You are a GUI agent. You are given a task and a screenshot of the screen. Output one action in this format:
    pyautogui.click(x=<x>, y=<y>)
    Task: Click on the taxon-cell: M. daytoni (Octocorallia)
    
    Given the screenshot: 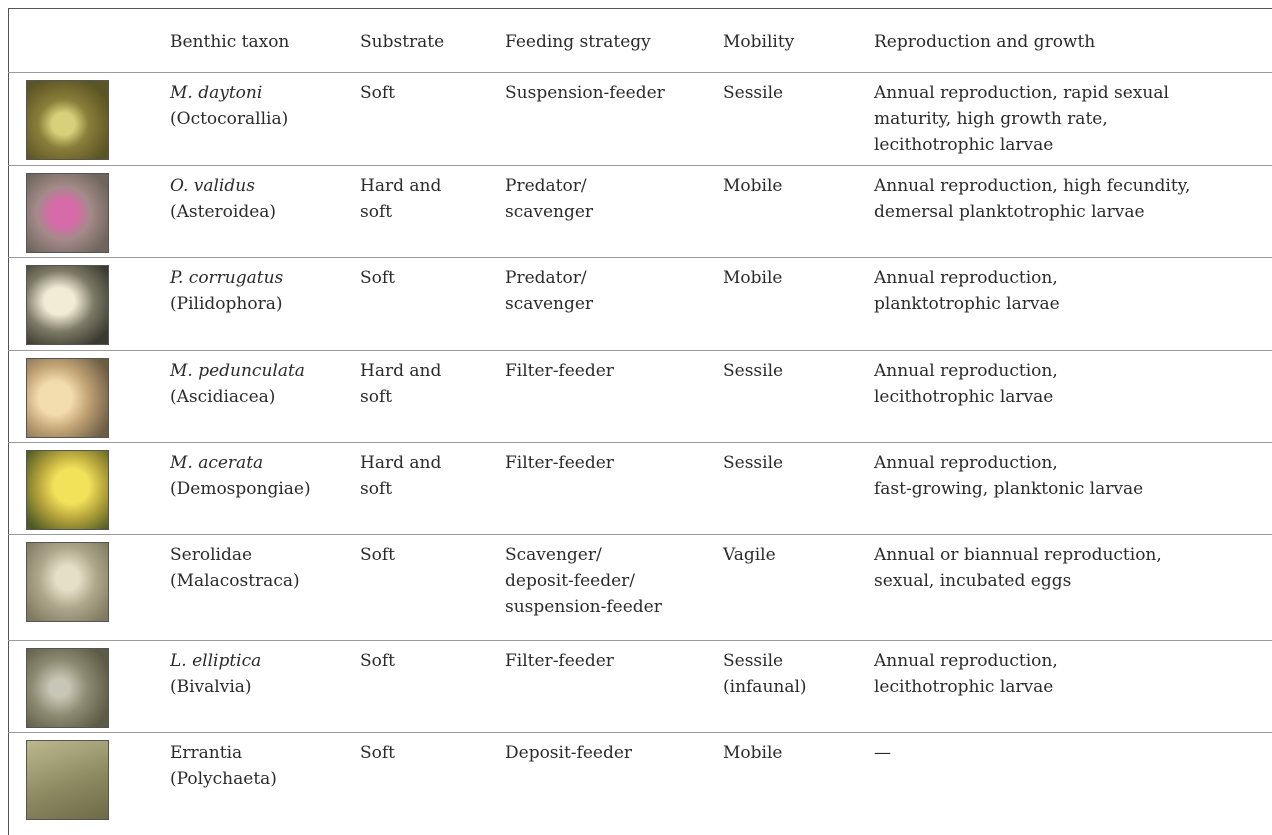 What is the action you would take?
    pyautogui.click(x=229, y=106)
    